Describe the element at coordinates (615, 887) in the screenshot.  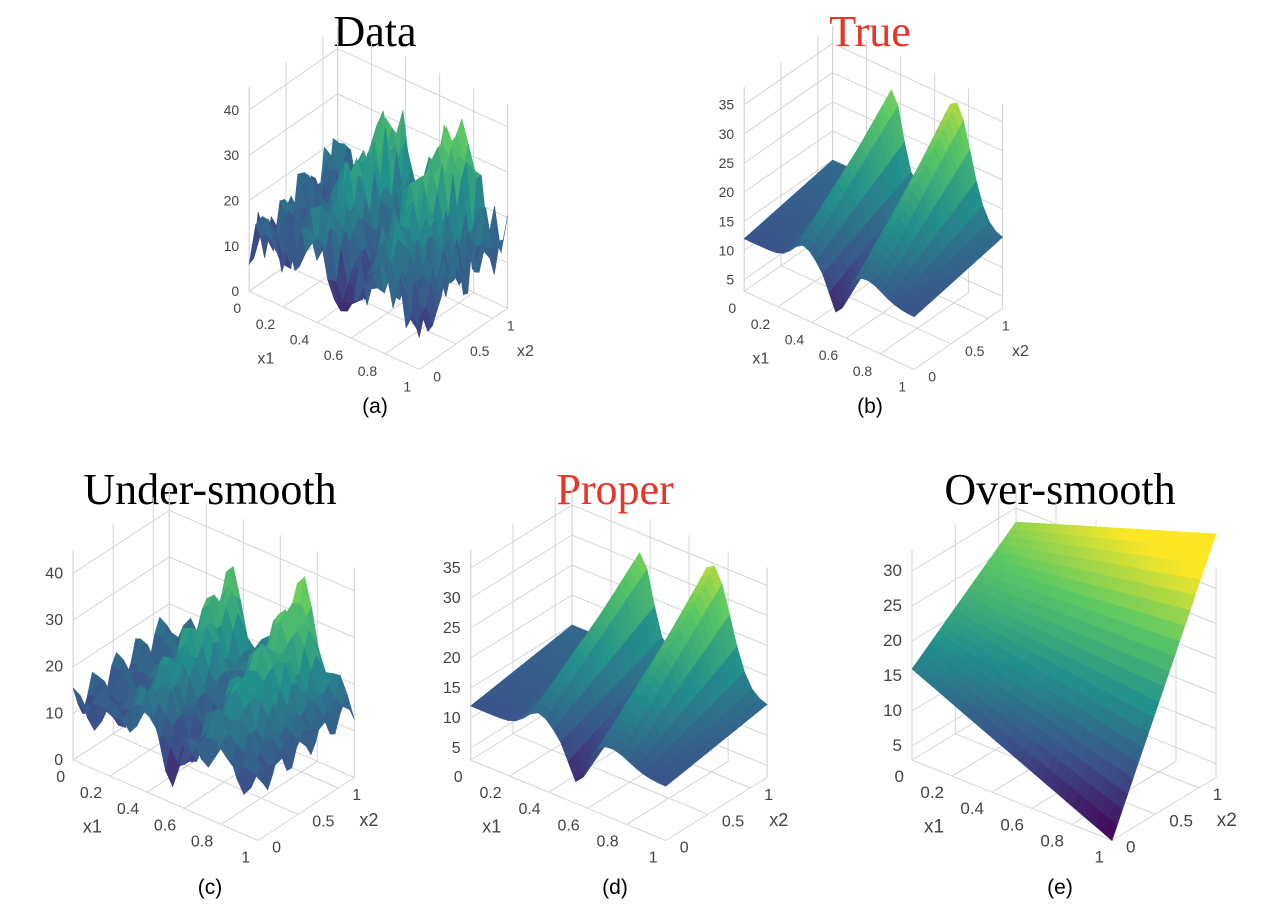
I see `panel-caption: (d)` at that location.